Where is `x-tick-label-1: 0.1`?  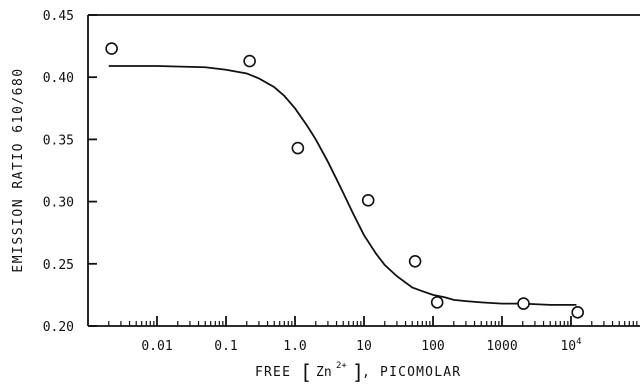 x-tick-label-1: 0.1 is located at coordinates (225, 346).